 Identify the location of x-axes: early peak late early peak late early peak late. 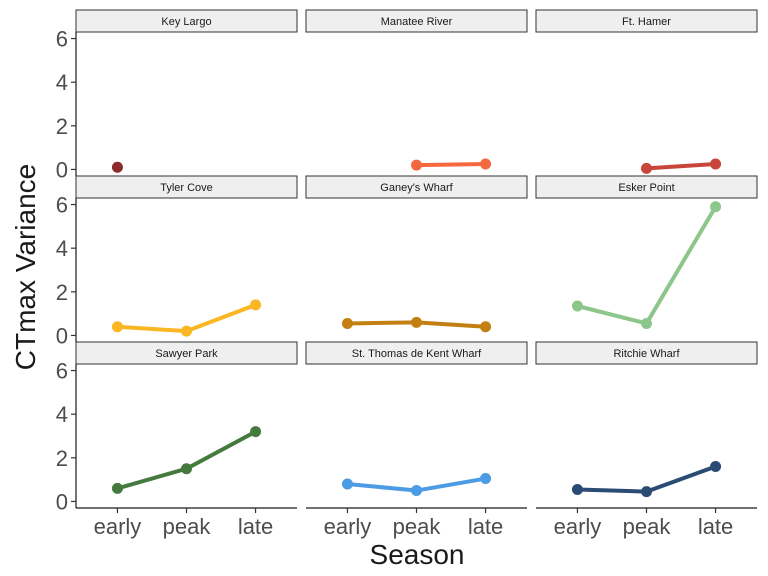
(416, 523).